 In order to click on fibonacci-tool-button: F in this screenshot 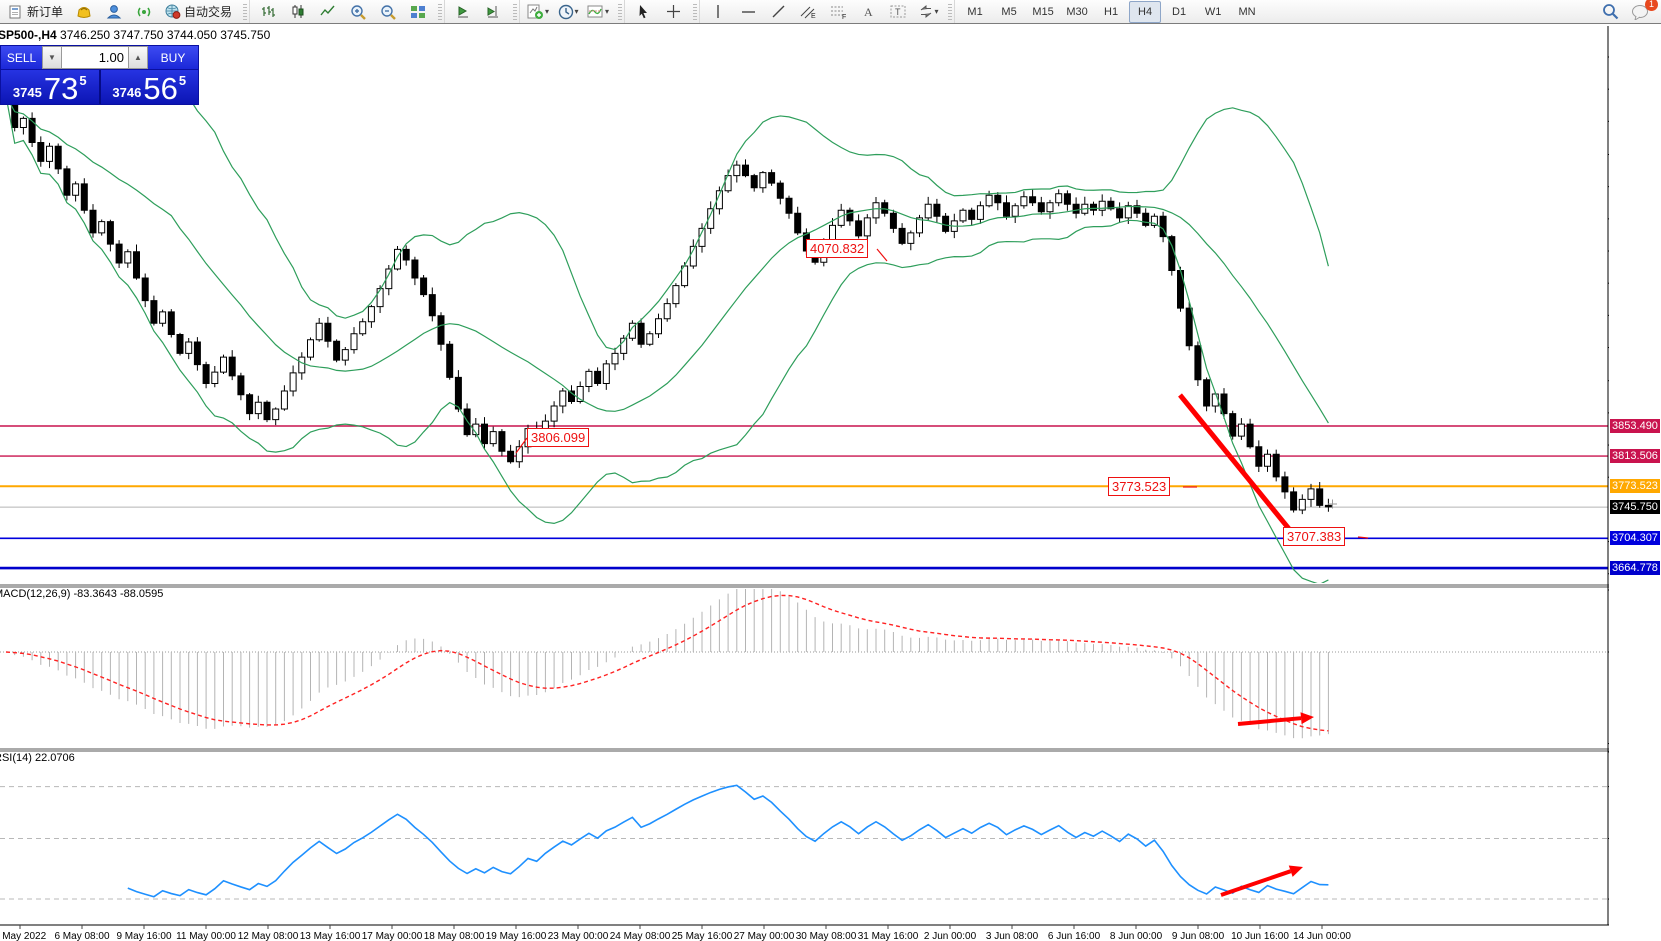, I will do `click(838, 12)`.